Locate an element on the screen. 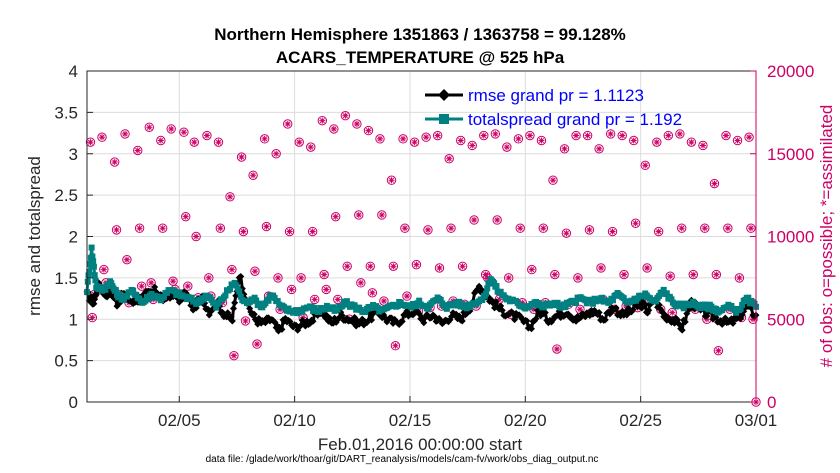  x-tick-label: 02/20 is located at coordinates (525, 420).